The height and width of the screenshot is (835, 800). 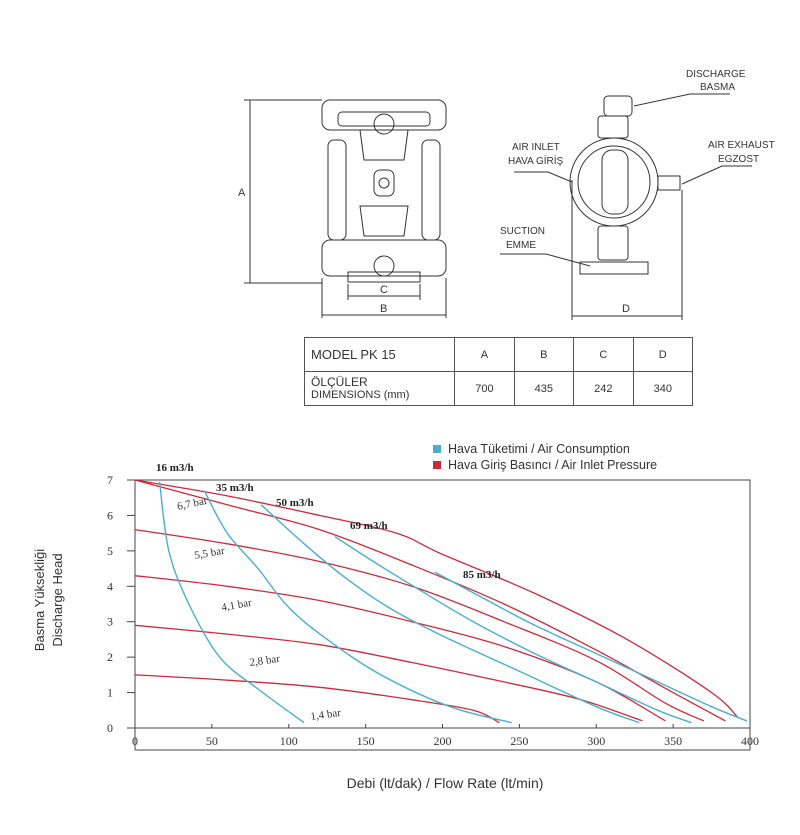 I want to click on y-tick-label: 3, so click(x=110, y=622).